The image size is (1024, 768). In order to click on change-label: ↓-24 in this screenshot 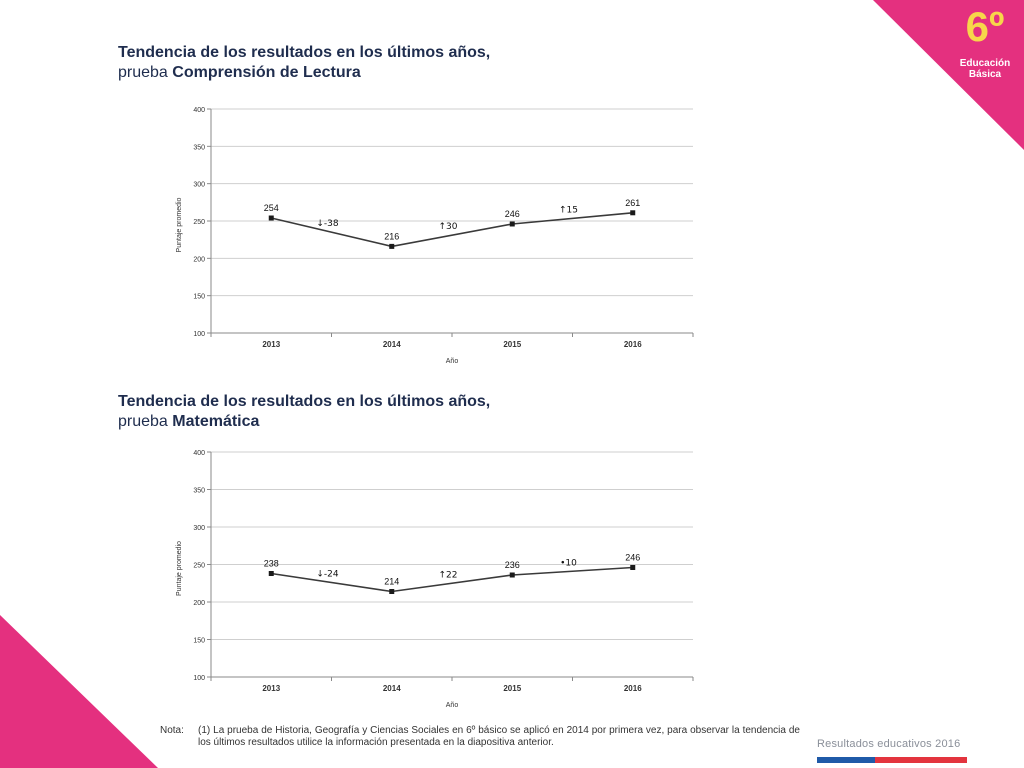, I will do `click(327, 575)`.